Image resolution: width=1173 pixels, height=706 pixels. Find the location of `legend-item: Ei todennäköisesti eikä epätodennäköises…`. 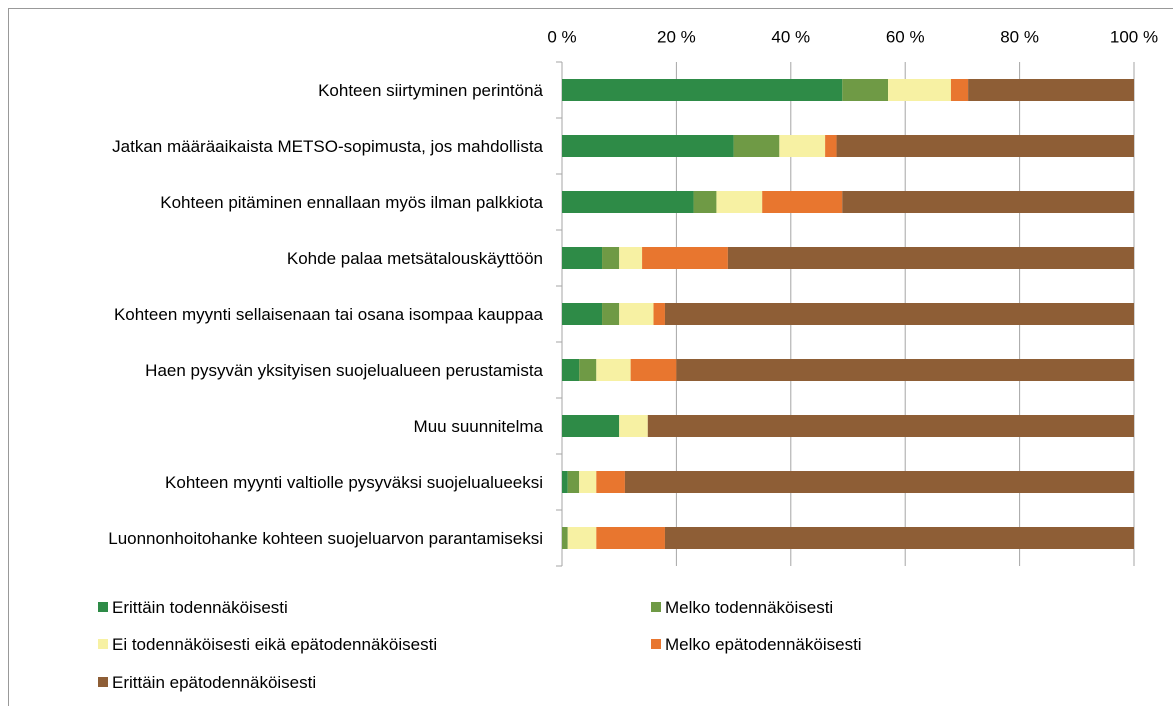

legend-item: Ei todennäköisesti eikä epätodennäköises… is located at coordinates (267, 645).